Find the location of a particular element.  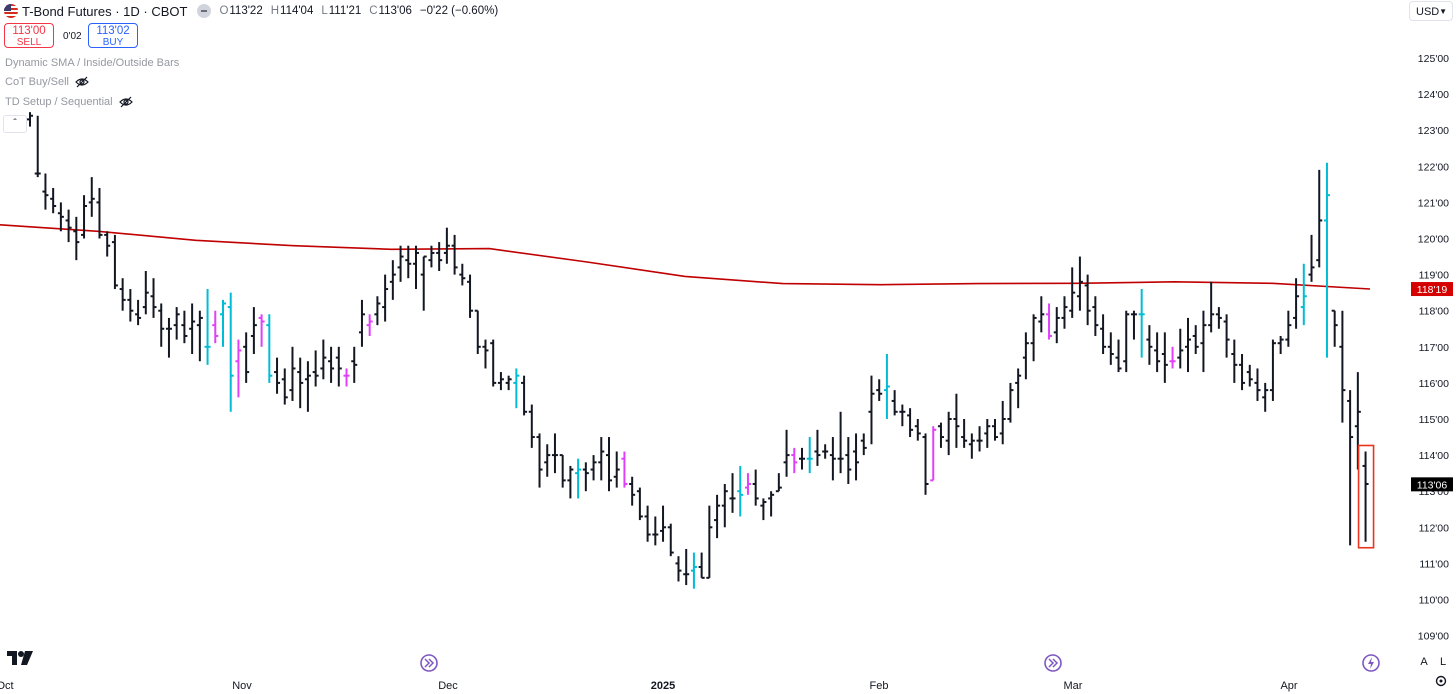

currency-select: USD ▼ is located at coordinates (1431, 11).